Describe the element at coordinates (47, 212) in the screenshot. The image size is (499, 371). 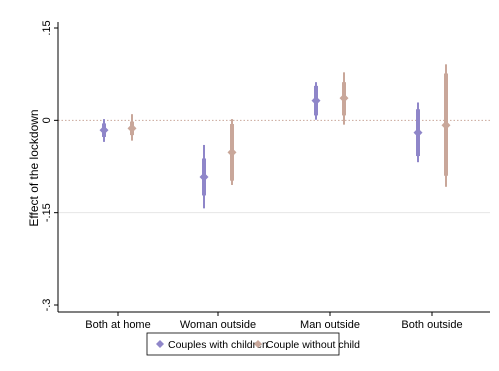
I see `y-tick-label: -.15` at that location.